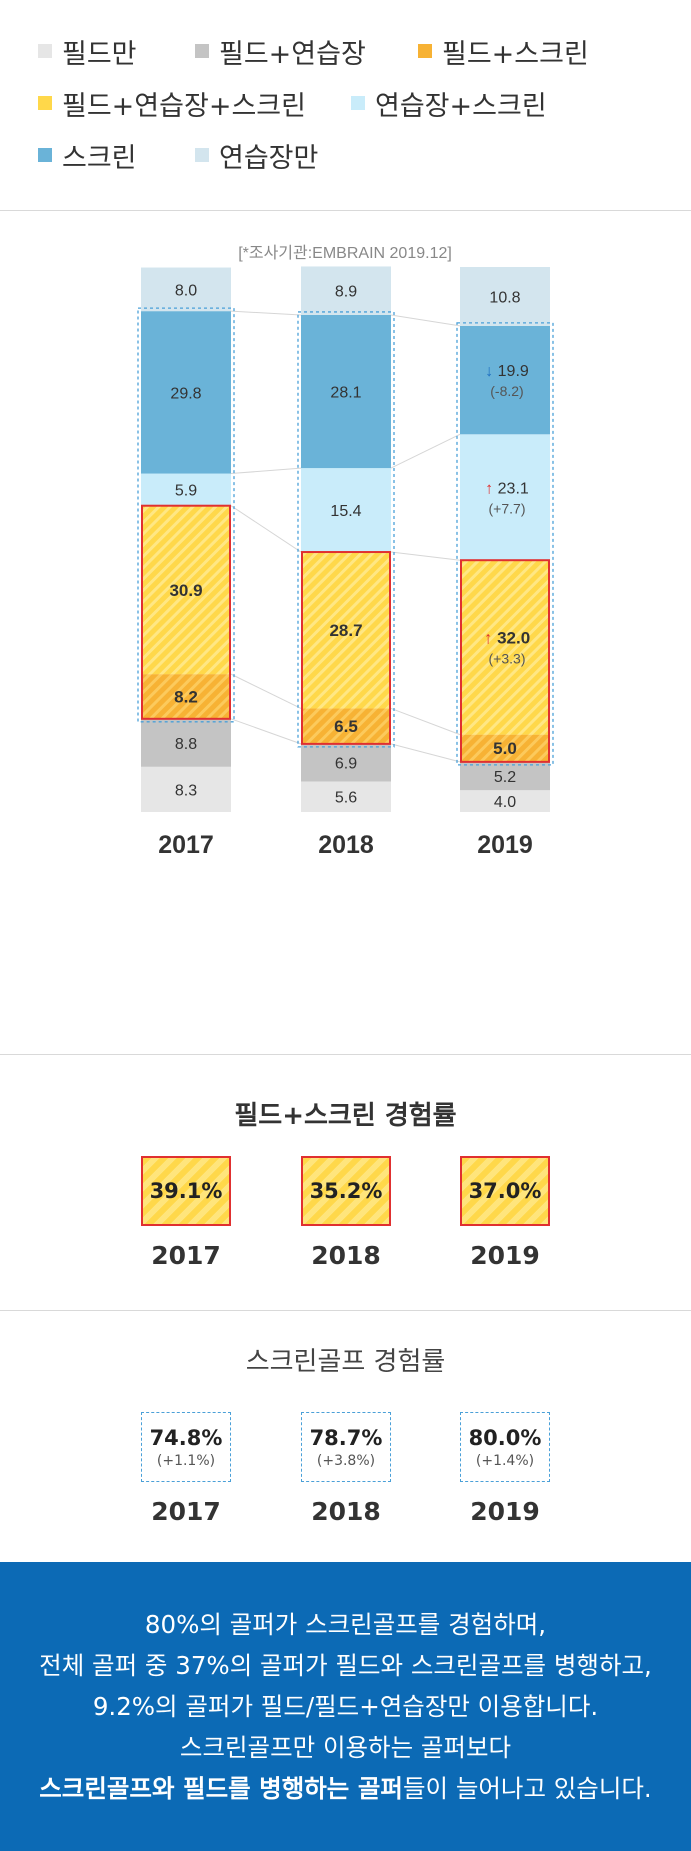 The height and width of the screenshot is (1851, 691). What do you see at coordinates (491, 371) in the screenshot?
I see `arrow-down-icon: ↓` at bounding box center [491, 371].